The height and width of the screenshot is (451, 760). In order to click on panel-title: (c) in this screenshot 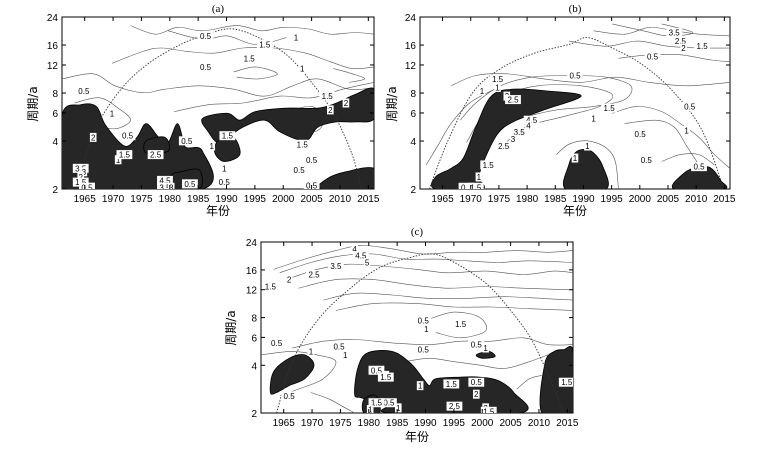, I will do `click(417, 232)`.